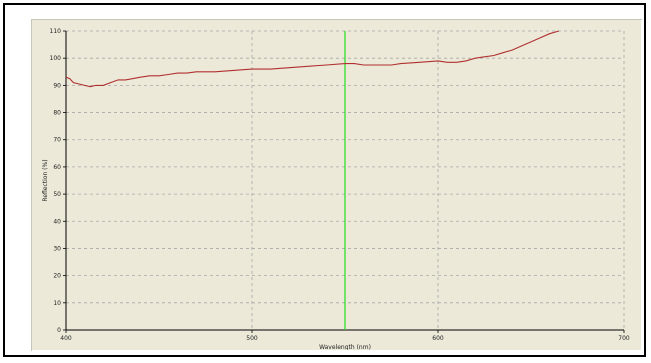 The image size is (651, 363). I want to click on y-tick-label: 90, so click(57, 85).